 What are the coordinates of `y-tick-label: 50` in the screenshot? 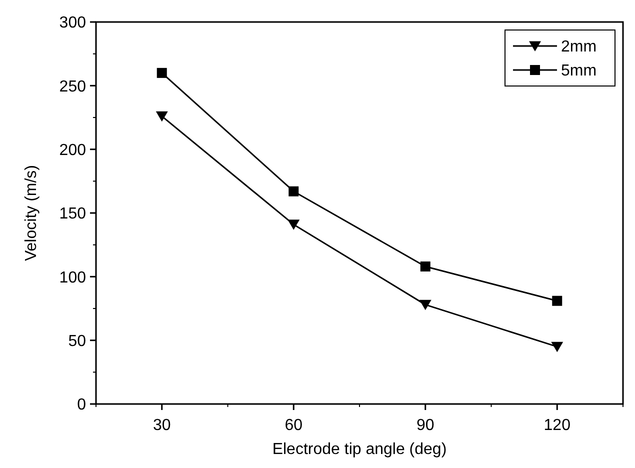 It's located at (77, 341).